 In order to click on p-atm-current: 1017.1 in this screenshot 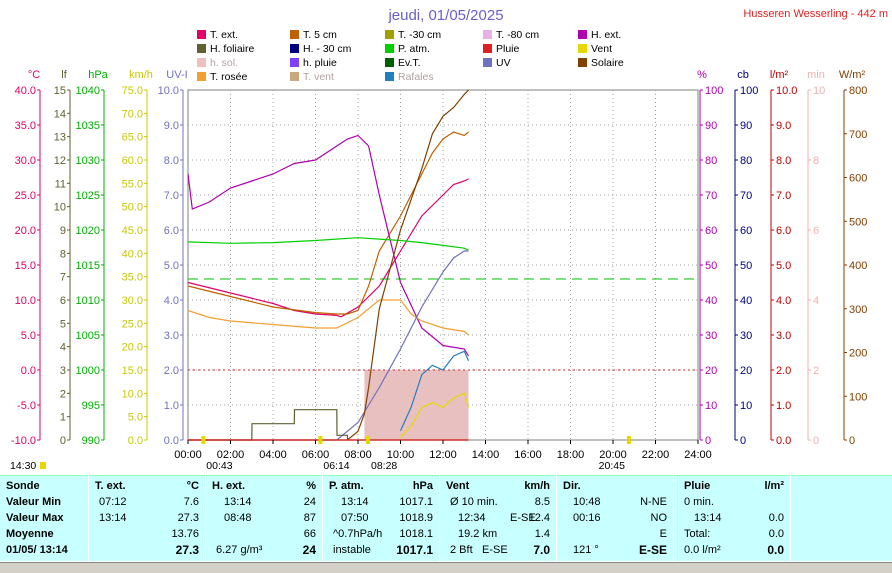, I will do `click(414, 550)`.